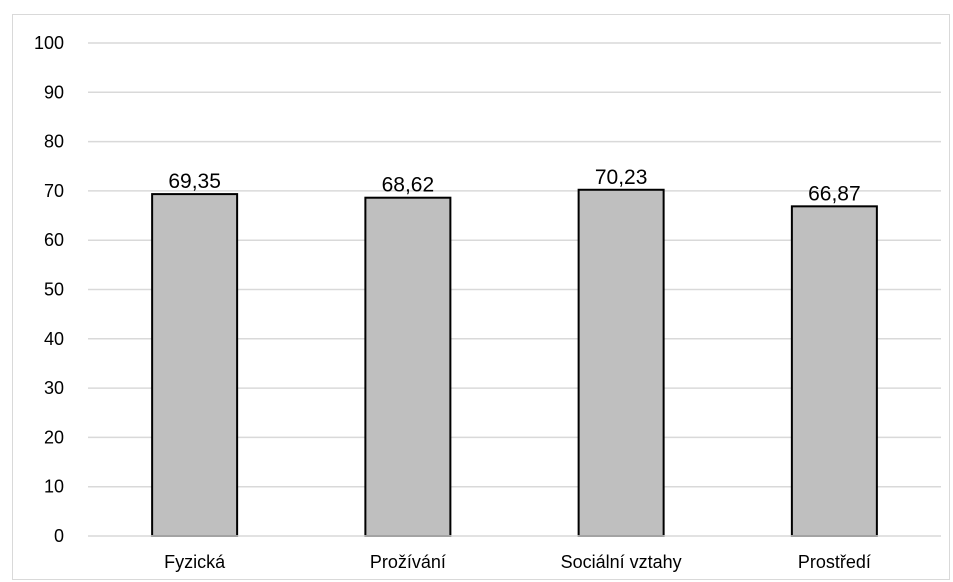 This screenshot has width=953, height=582. I want to click on data-labels: 69,35 68,62 70,23 66,87, so click(514, 186).